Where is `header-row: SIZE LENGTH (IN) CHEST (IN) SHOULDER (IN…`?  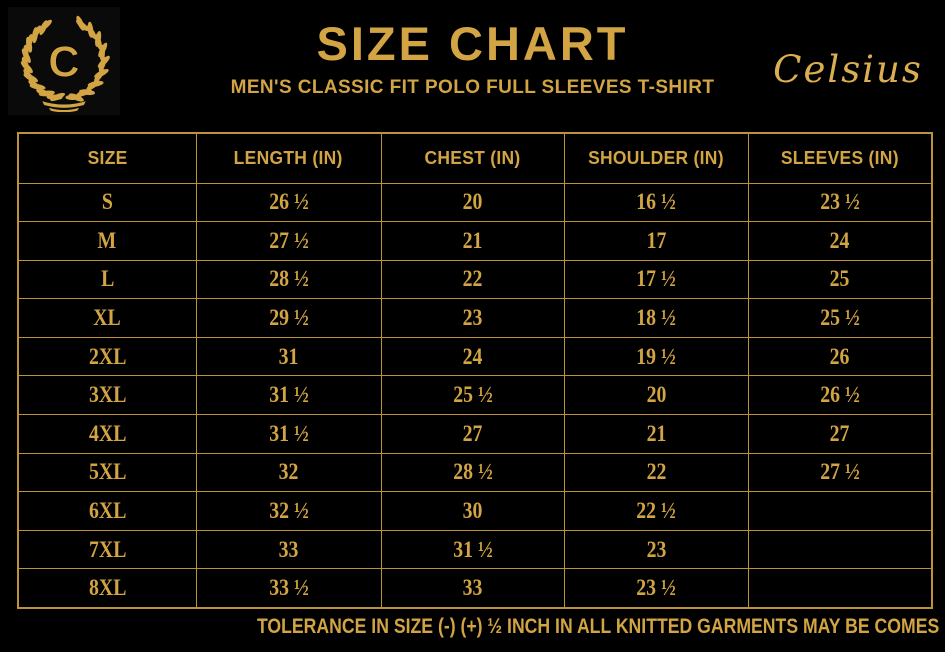 header-row: SIZE LENGTH (IN) CHEST (IN) SHOULDER (IN… is located at coordinates (475, 158).